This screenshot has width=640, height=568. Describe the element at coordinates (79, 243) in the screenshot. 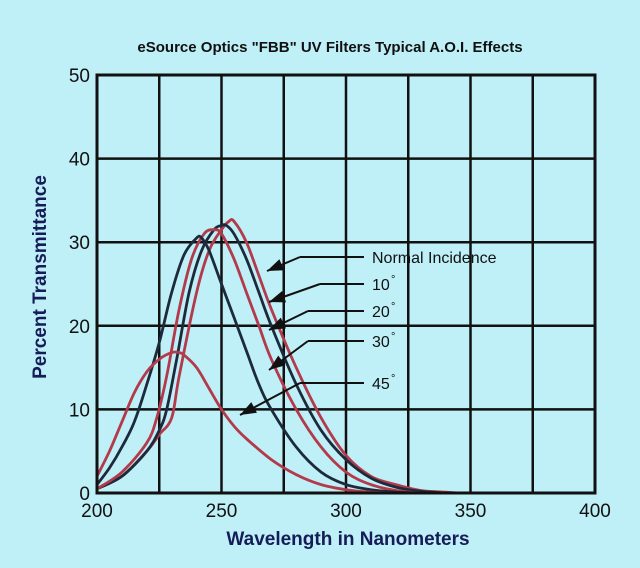

I see `y-tick-label: 30` at that location.